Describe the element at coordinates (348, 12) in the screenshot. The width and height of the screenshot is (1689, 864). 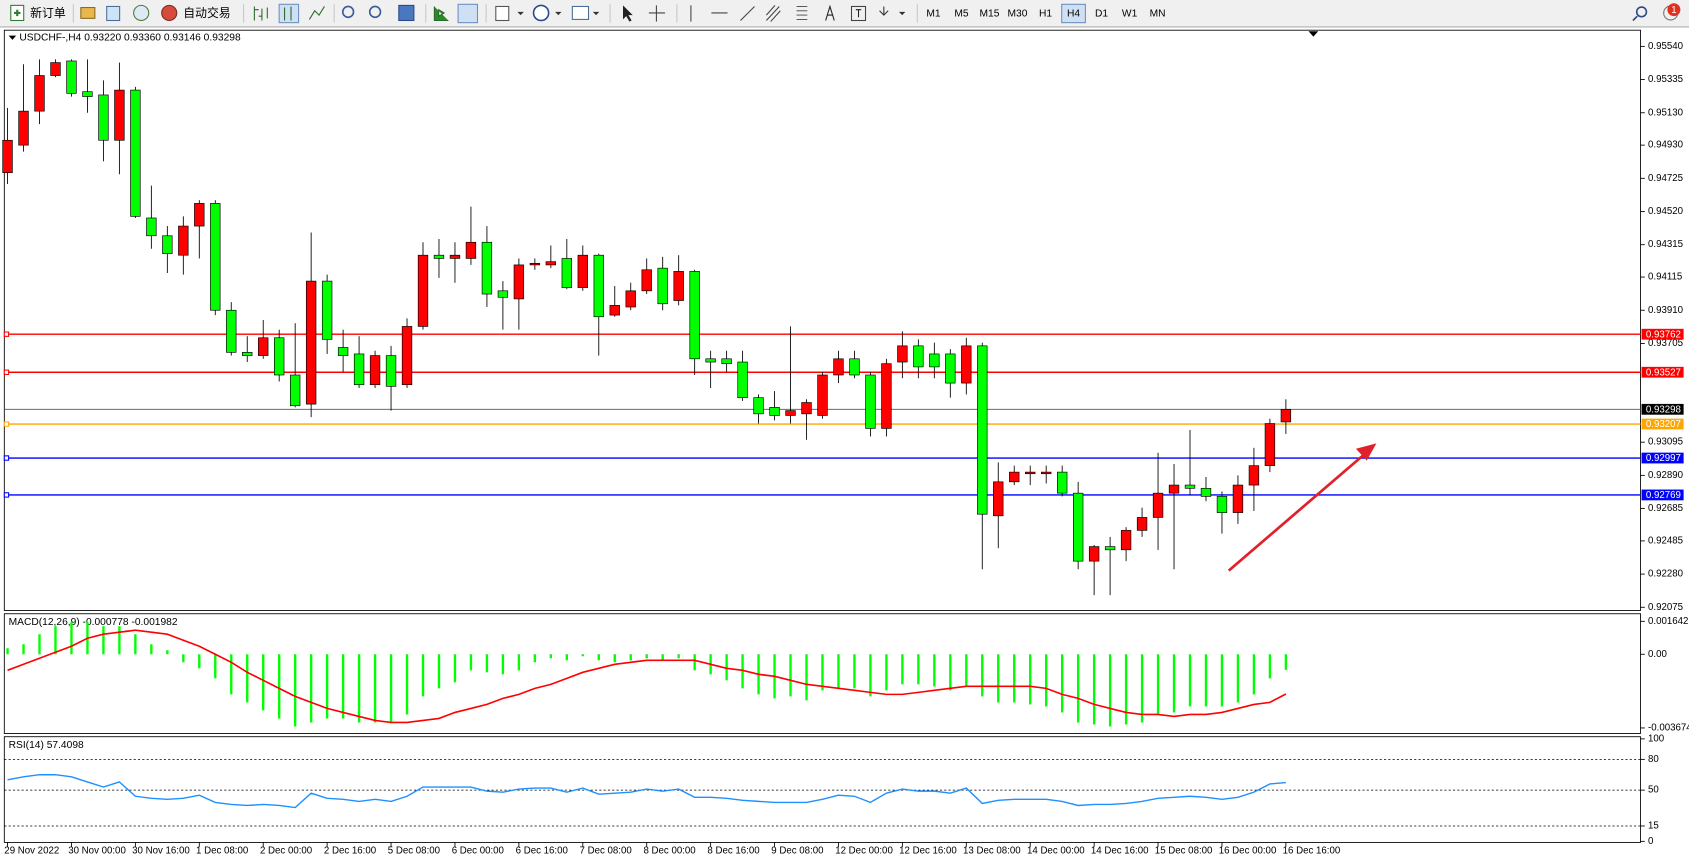
I see `zoom-in-icon` at that location.